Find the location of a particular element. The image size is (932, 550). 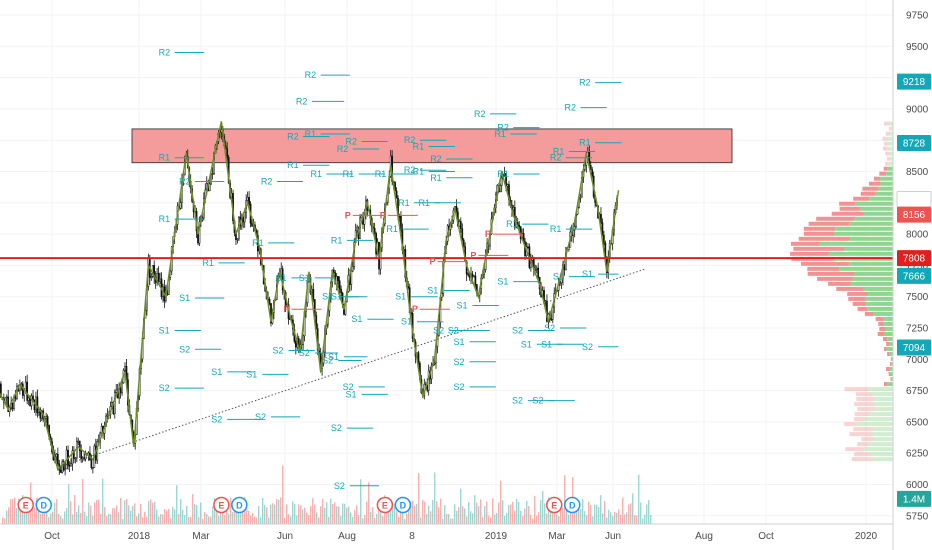

dividend-event-icon is located at coordinates (239, 505).